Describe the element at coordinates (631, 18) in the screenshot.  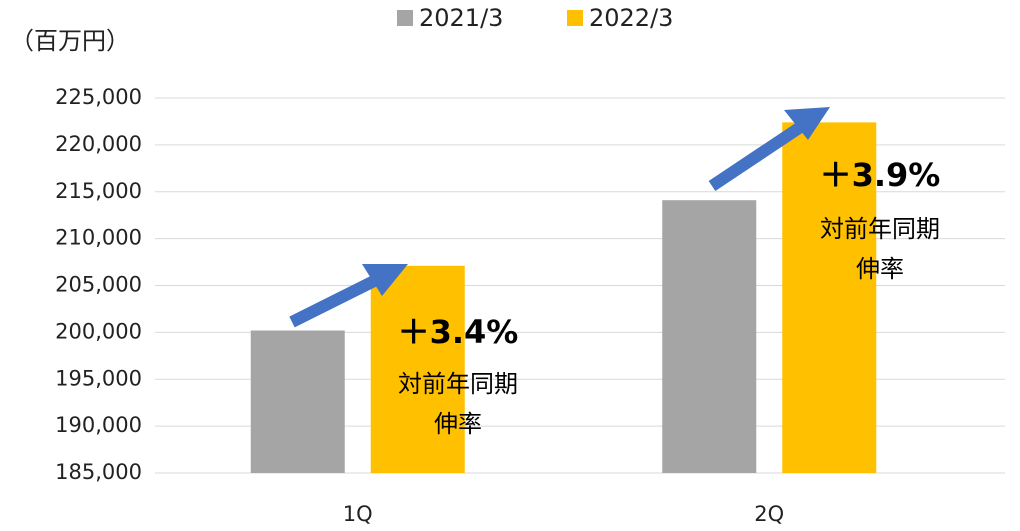
I see `legend-label: 2022/3` at that location.